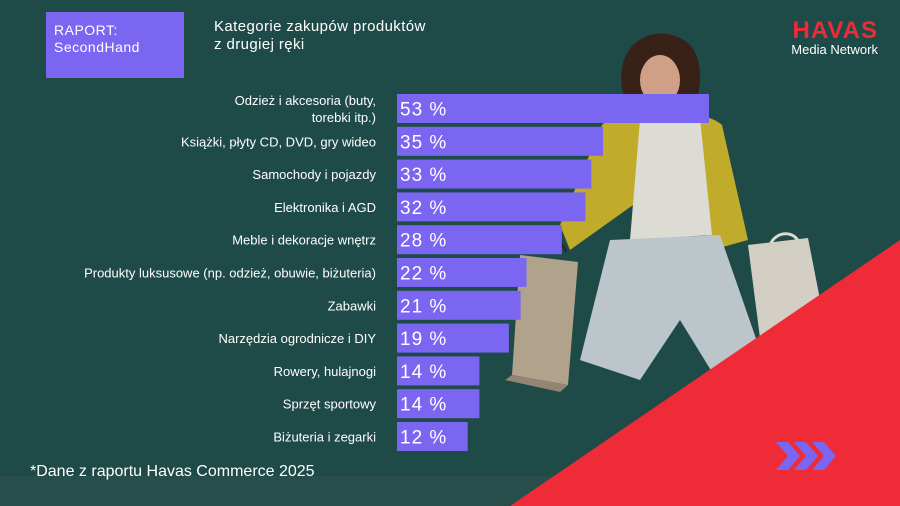  Describe the element at coordinates (423, 274) in the screenshot. I see `bar-value-label: 22 %` at that location.